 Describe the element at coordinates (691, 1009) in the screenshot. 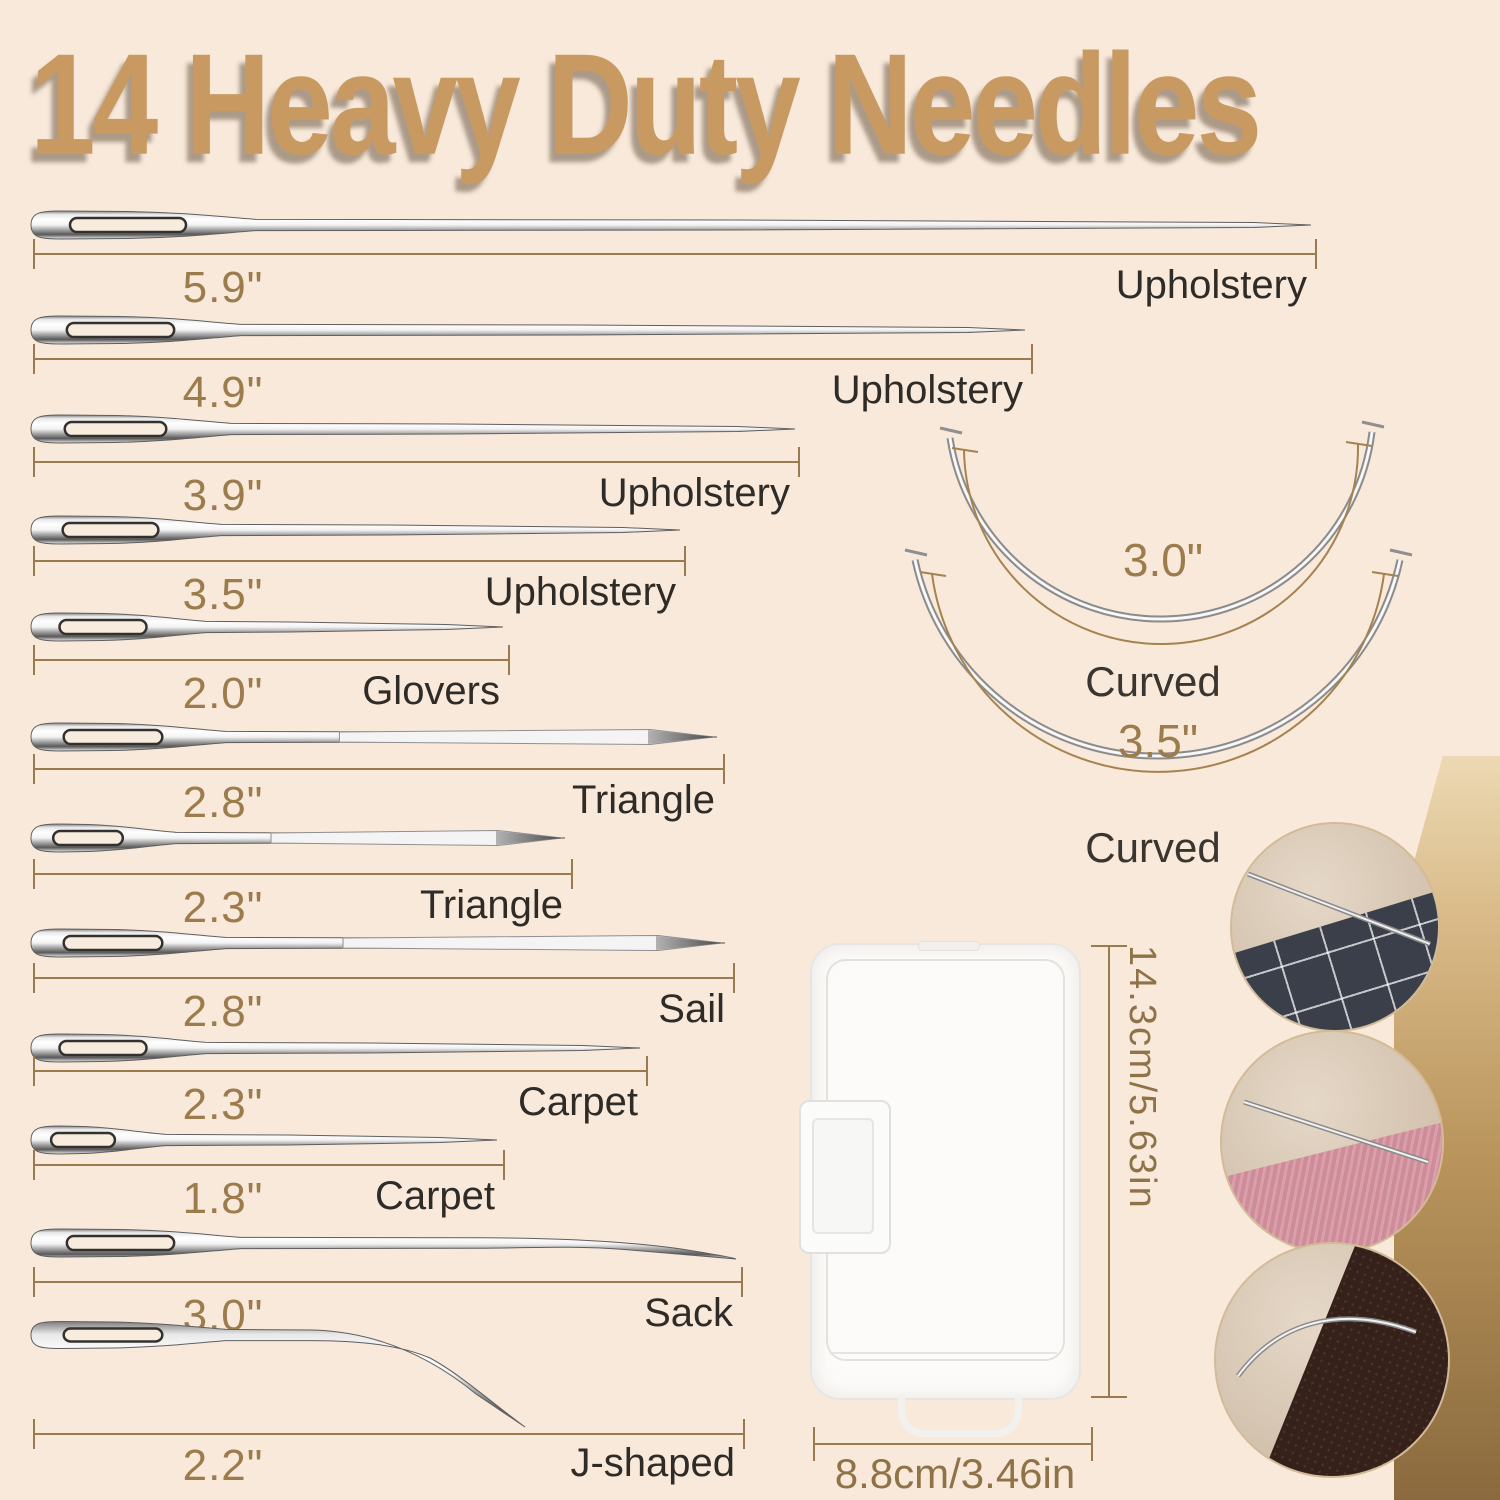

I see `needle-type-label: Sail` at that location.